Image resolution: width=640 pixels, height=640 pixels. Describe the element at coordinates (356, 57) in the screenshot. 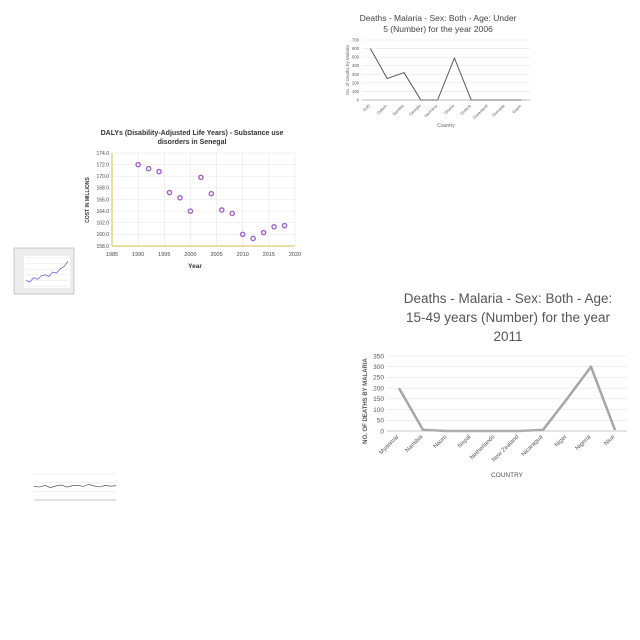

I see `y-tick-label: 500` at that location.